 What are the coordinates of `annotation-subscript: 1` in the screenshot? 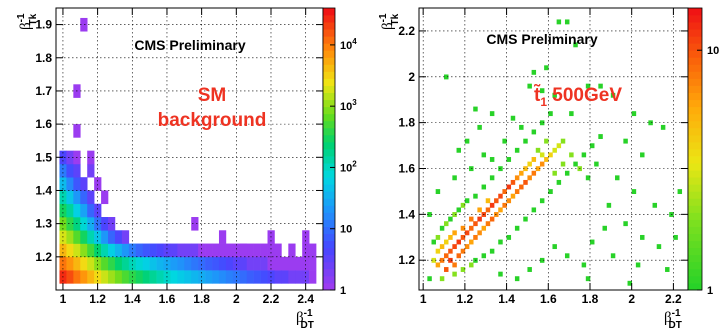 It's located at (543, 102).